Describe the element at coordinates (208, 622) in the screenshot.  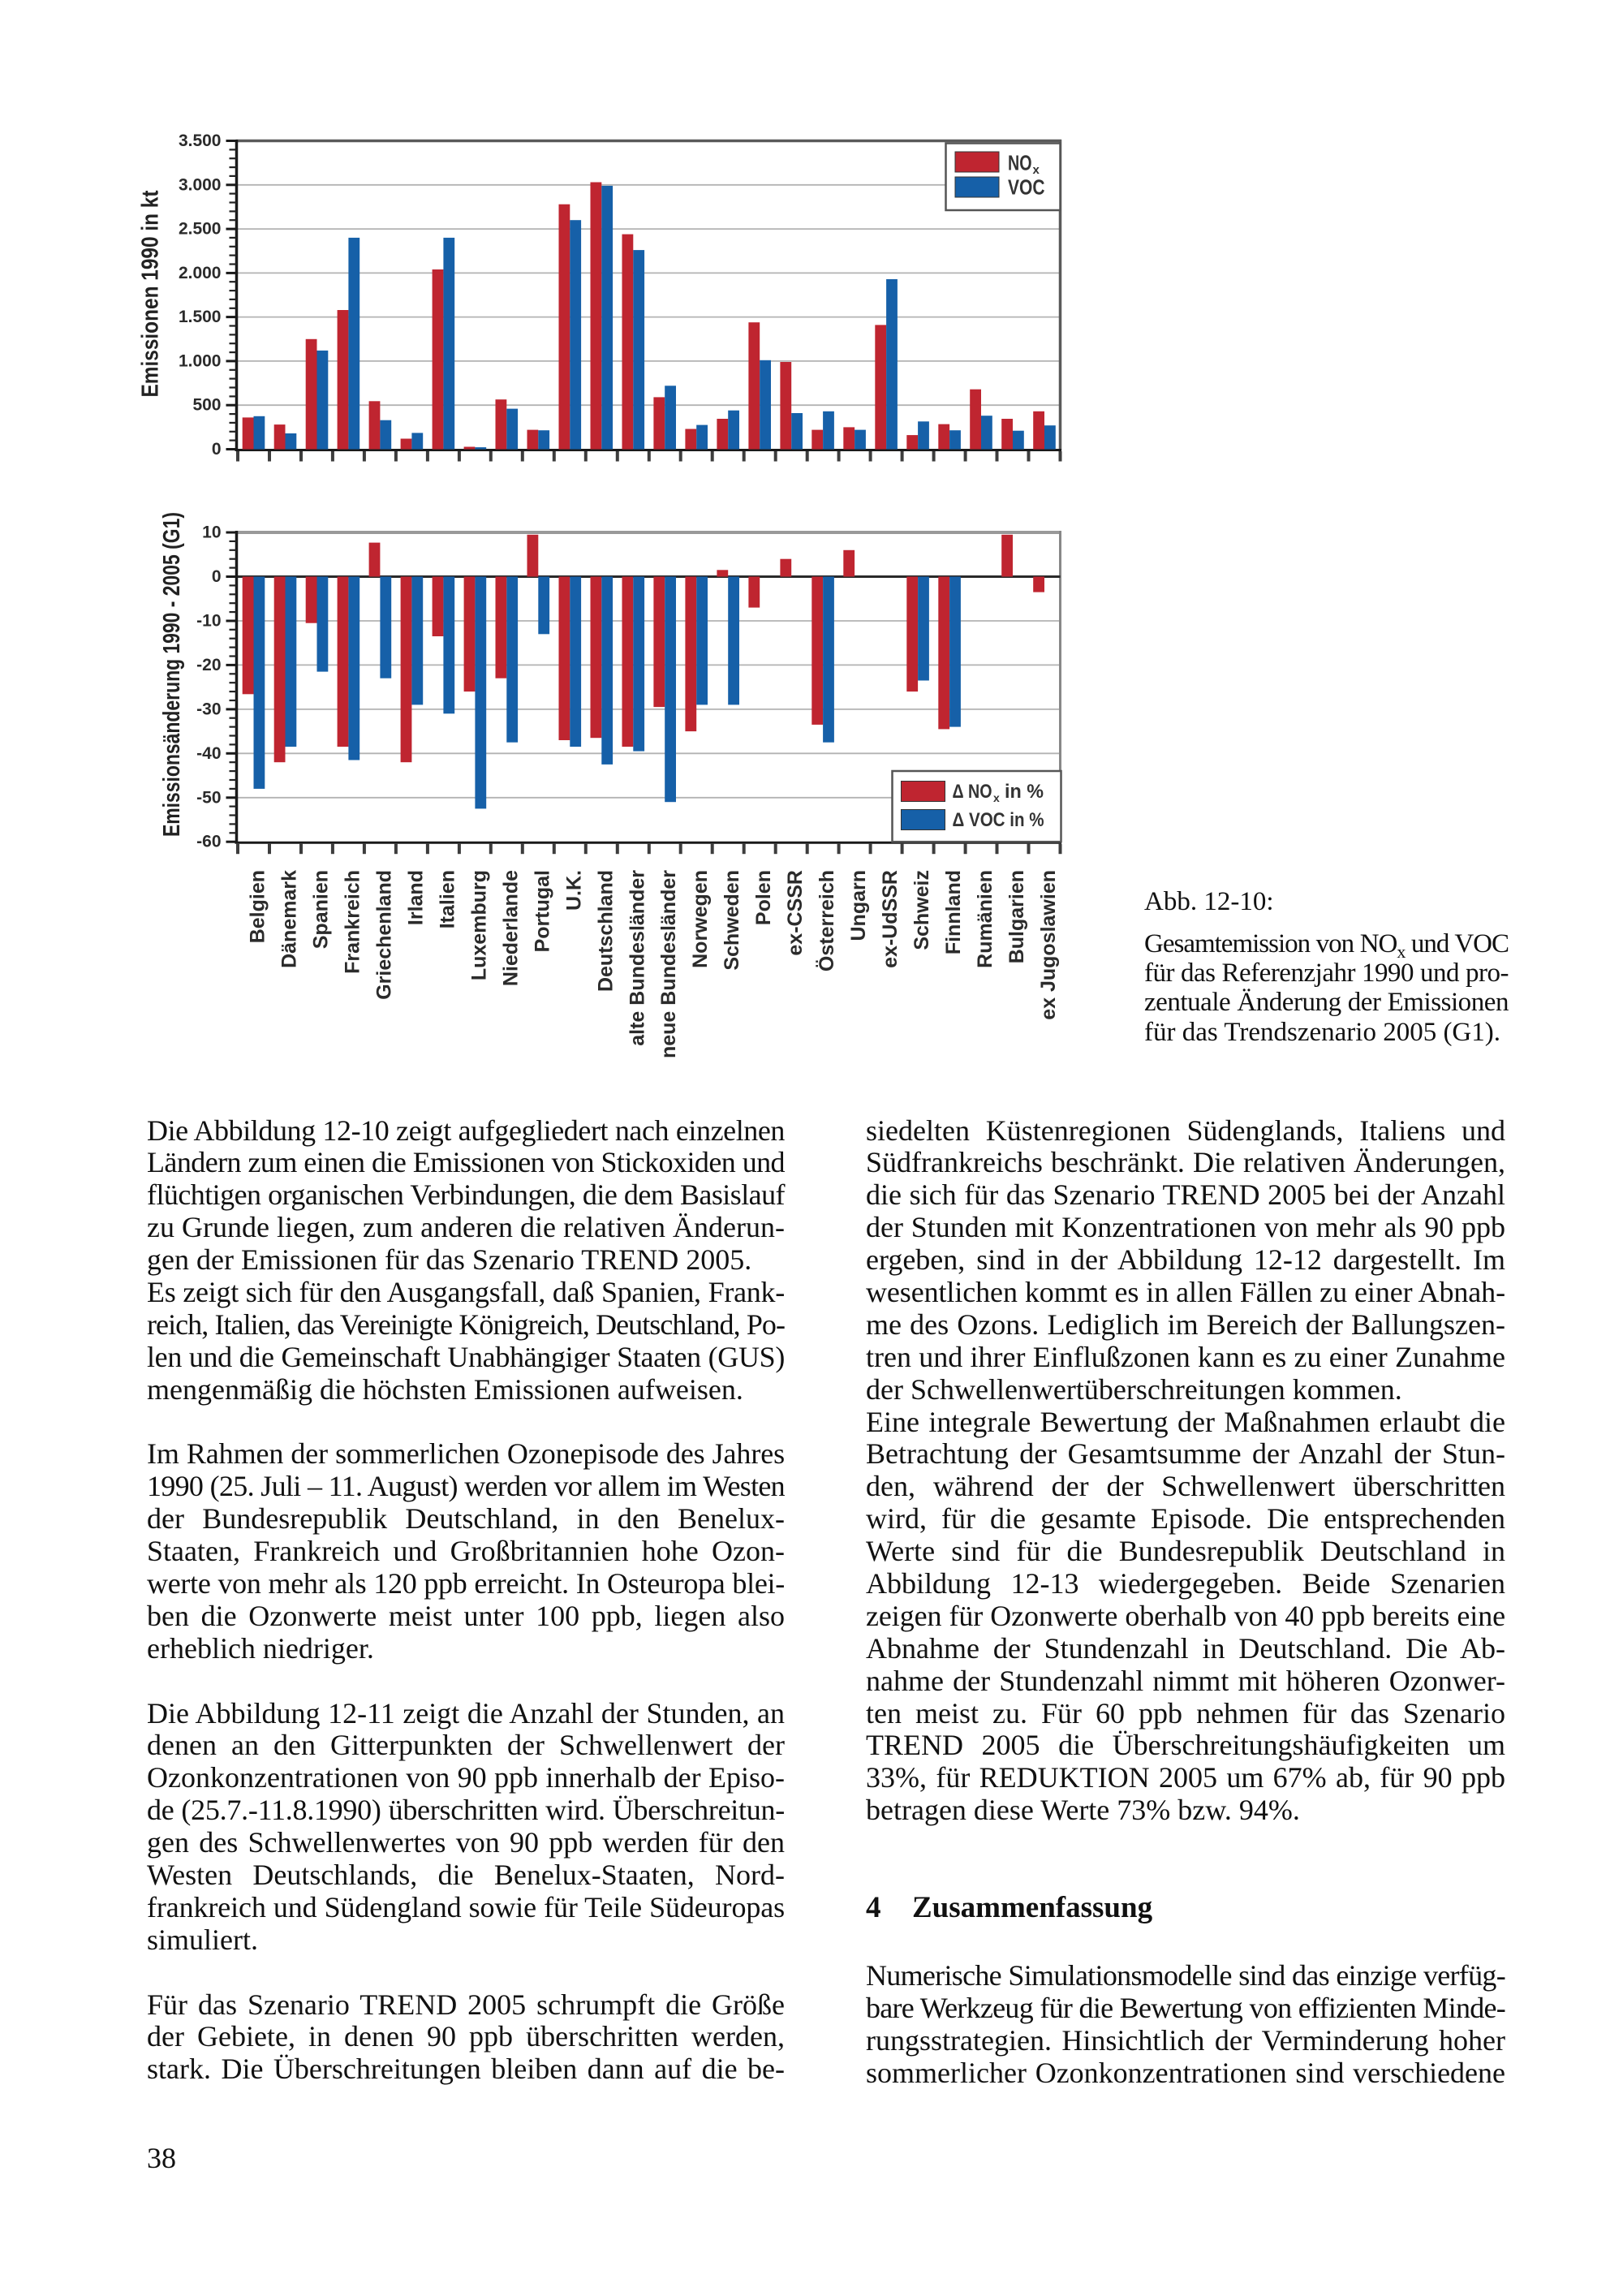
I see `svg-text: -10` at that location.